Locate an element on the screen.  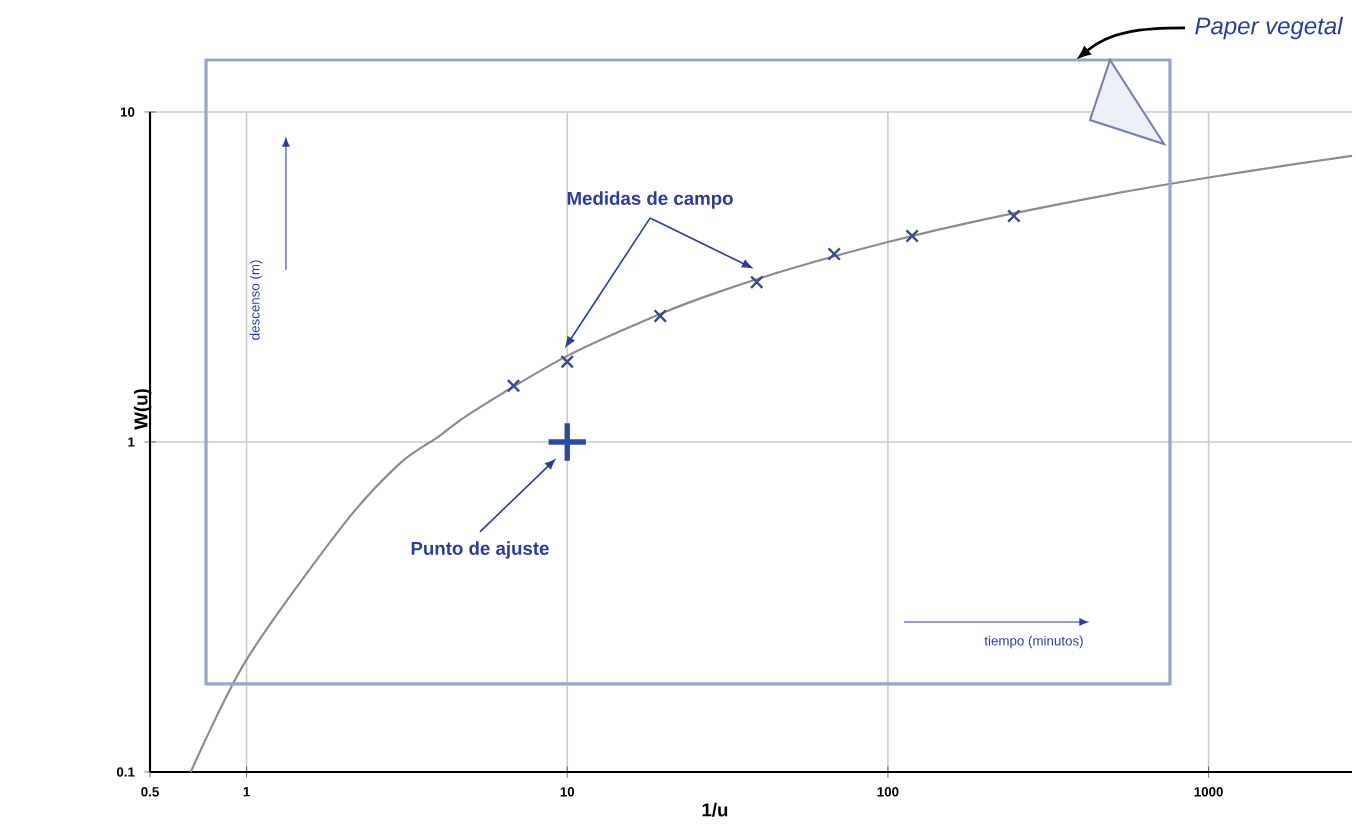
text: Medidas de campo is located at coordinates (650, 200).